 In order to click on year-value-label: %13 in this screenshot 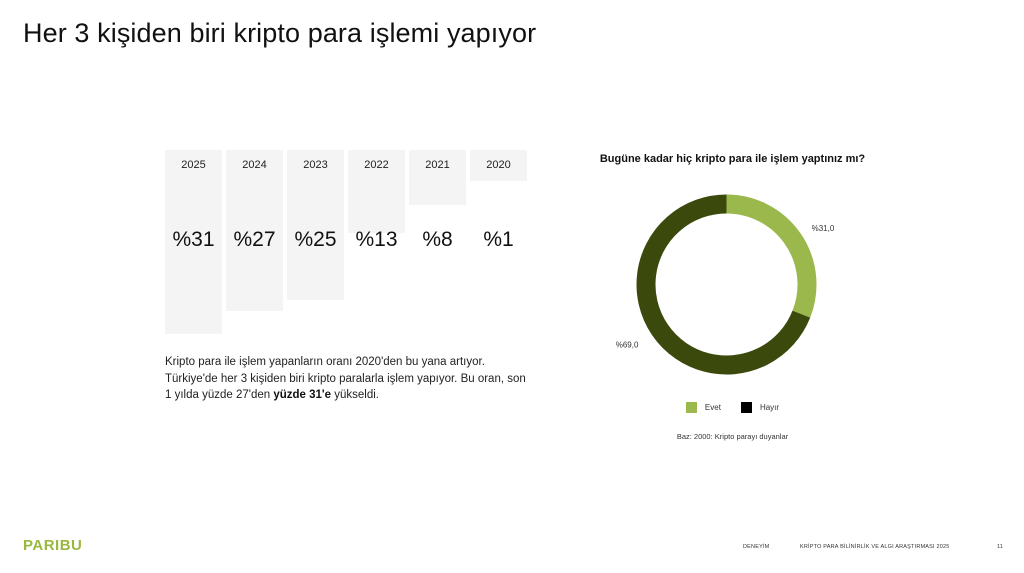, I will do `click(376, 239)`.